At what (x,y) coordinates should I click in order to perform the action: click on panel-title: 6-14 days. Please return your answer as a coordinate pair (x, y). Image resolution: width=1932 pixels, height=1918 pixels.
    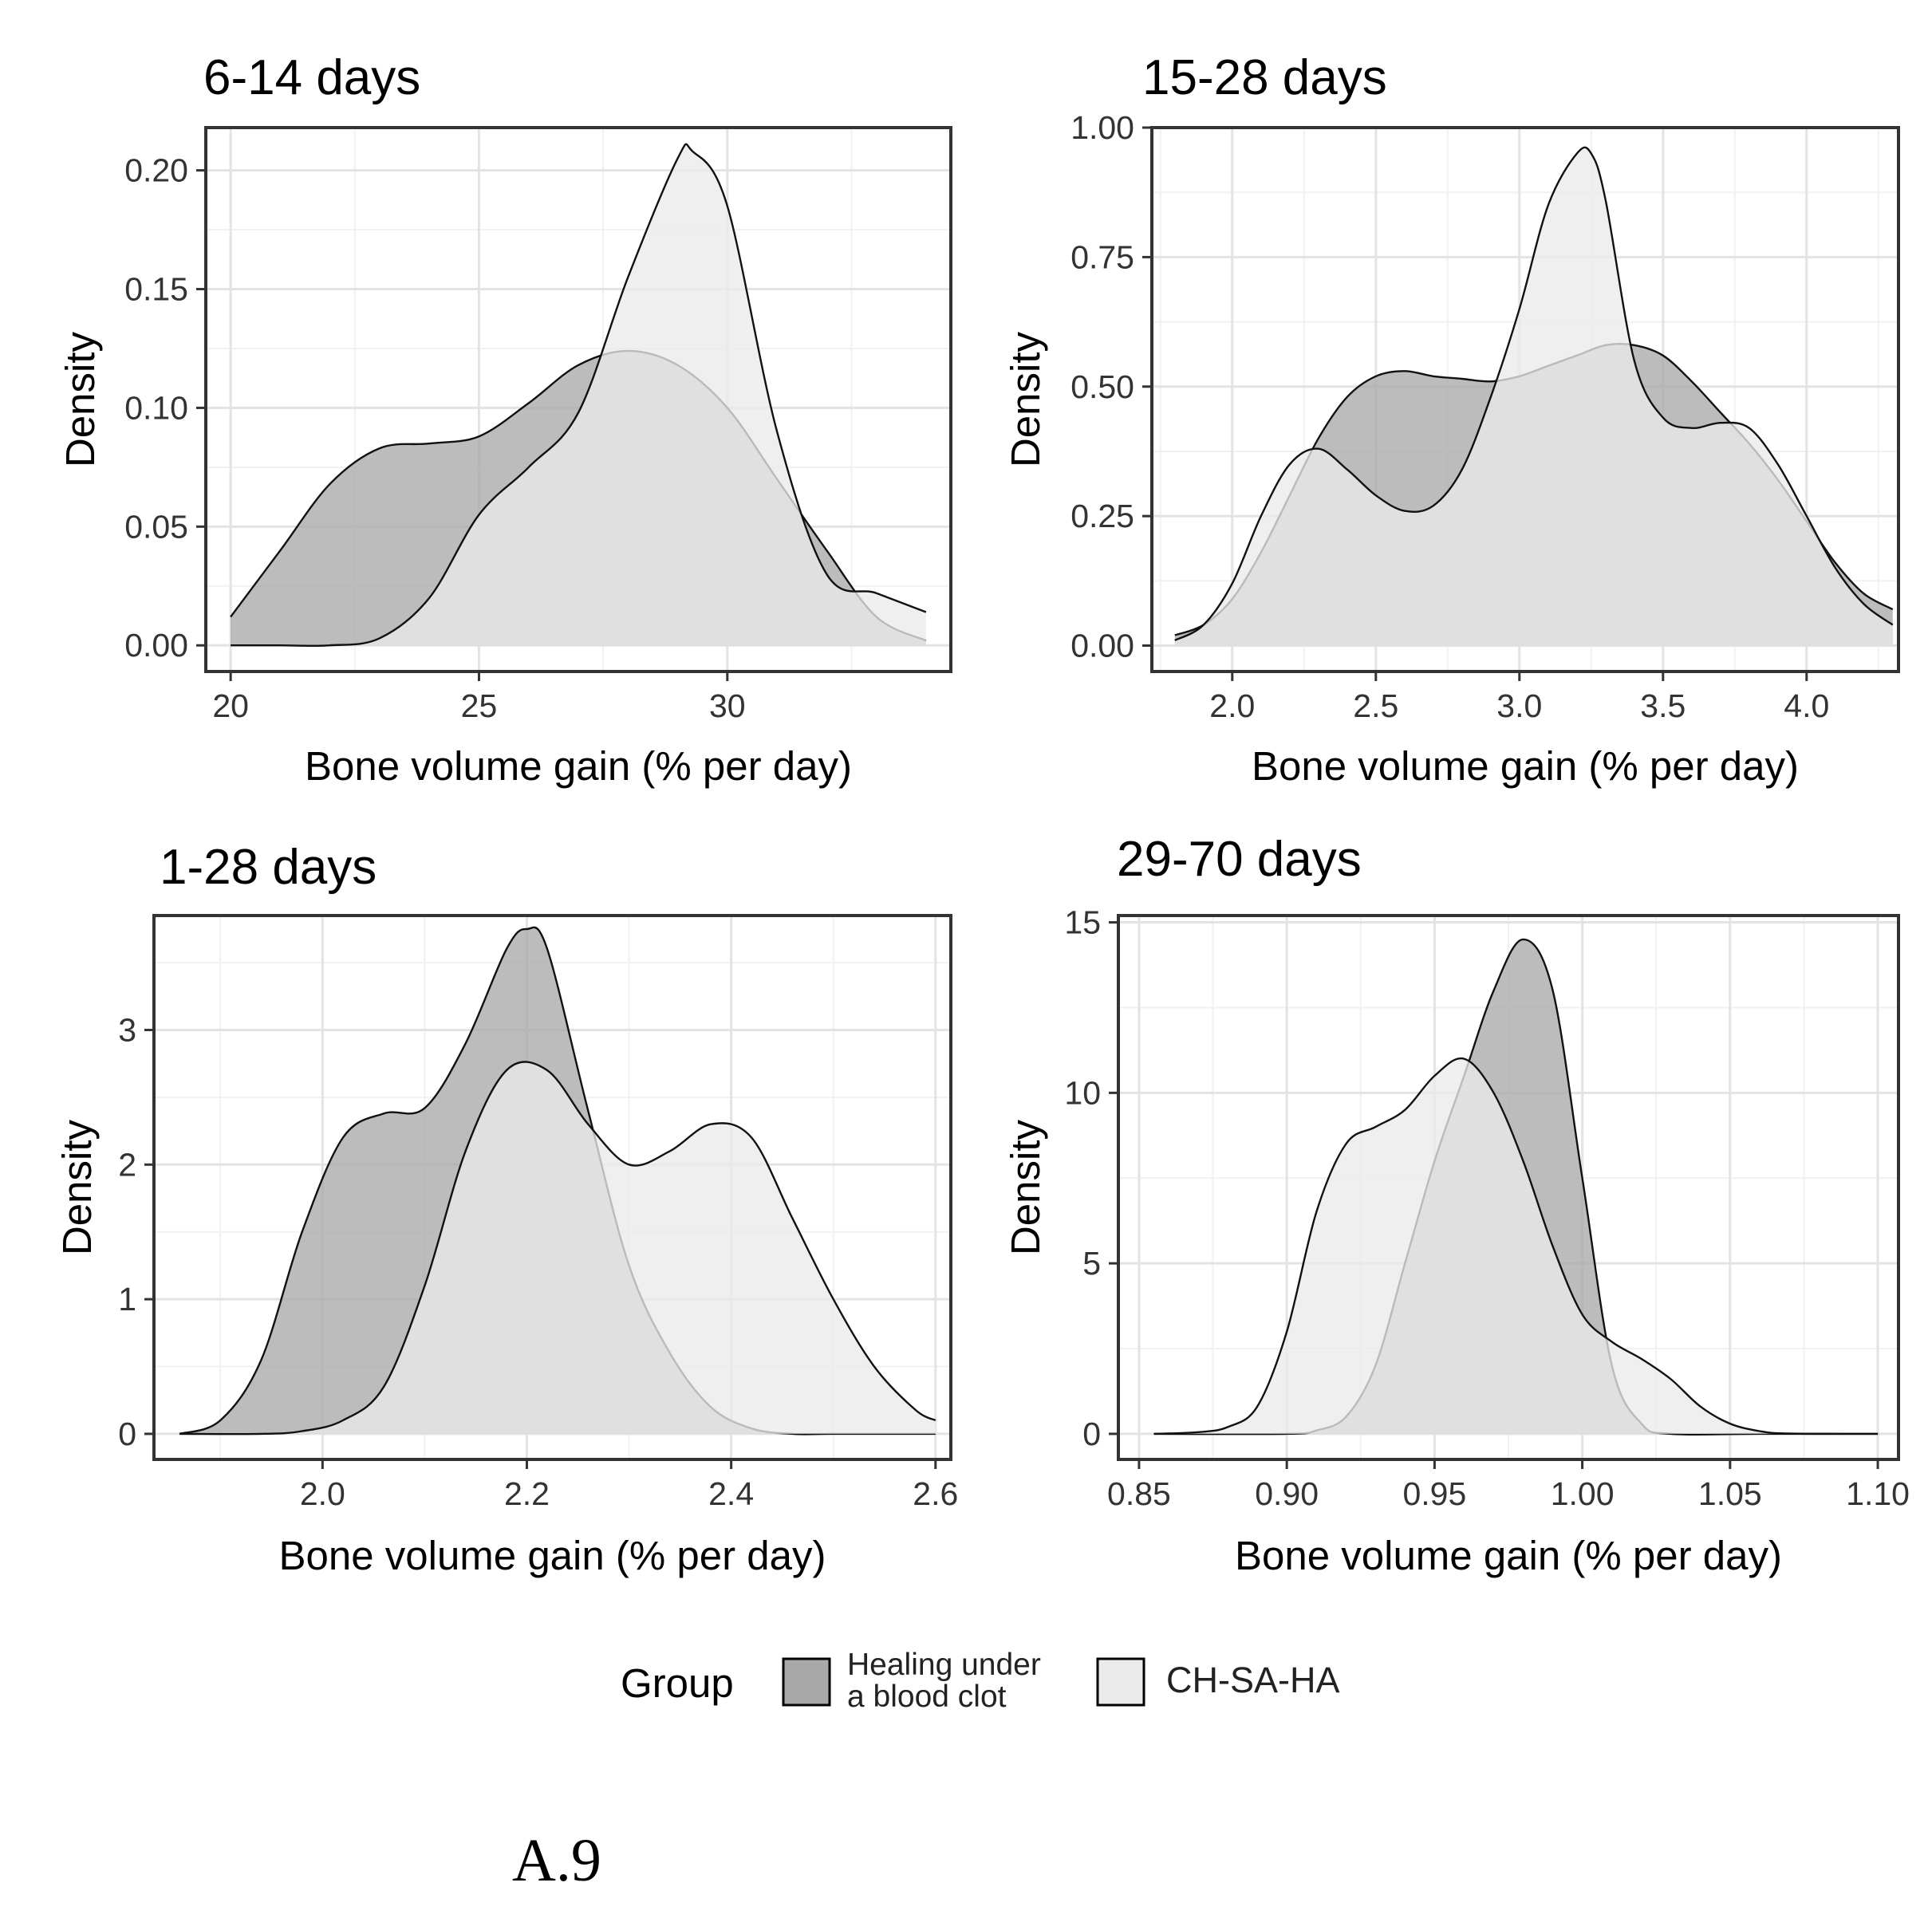
    Looking at the image, I should click on (312, 78).